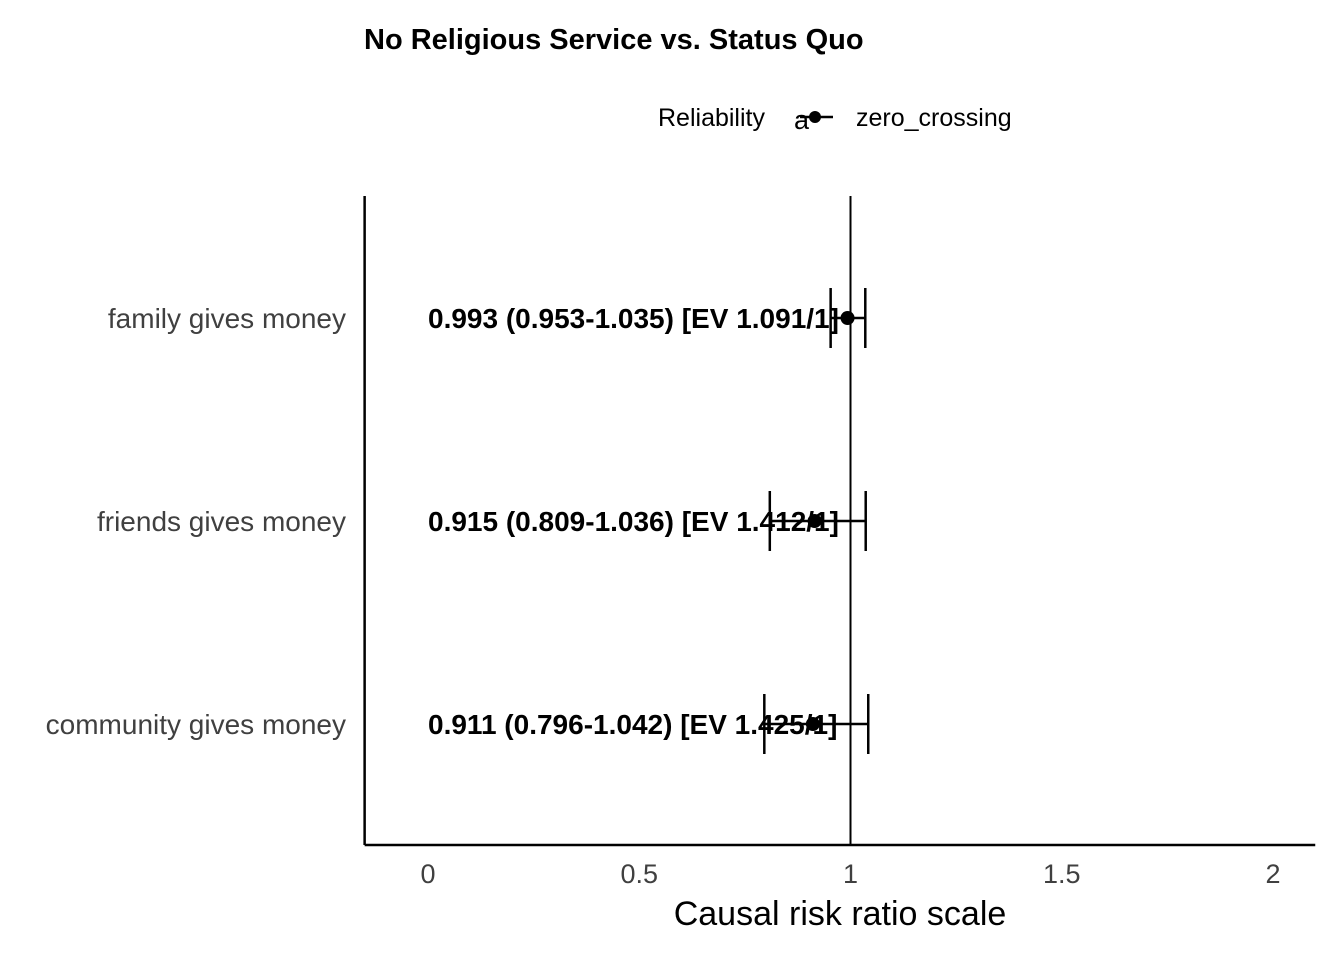 This screenshot has width=1344, height=960. What do you see at coordinates (1272, 874) in the screenshot?
I see `x-tick-label: 2` at bounding box center [1272, 874].